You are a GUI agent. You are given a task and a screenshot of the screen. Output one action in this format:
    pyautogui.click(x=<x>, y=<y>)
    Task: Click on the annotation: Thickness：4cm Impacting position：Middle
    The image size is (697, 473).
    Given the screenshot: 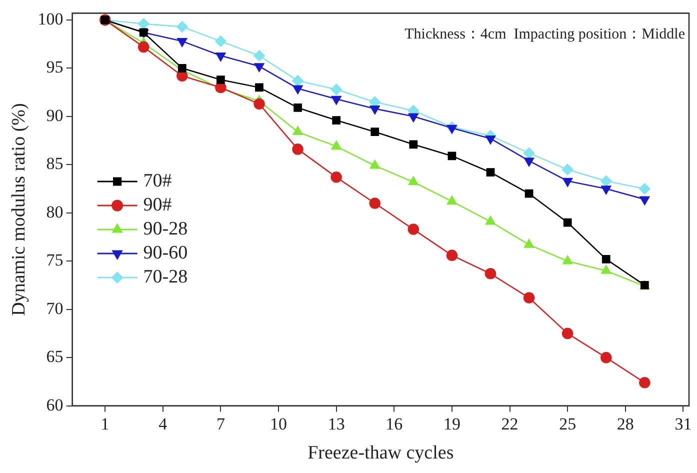 What is the action you would take?
    pyautogui.click(x=545, y=34)
    